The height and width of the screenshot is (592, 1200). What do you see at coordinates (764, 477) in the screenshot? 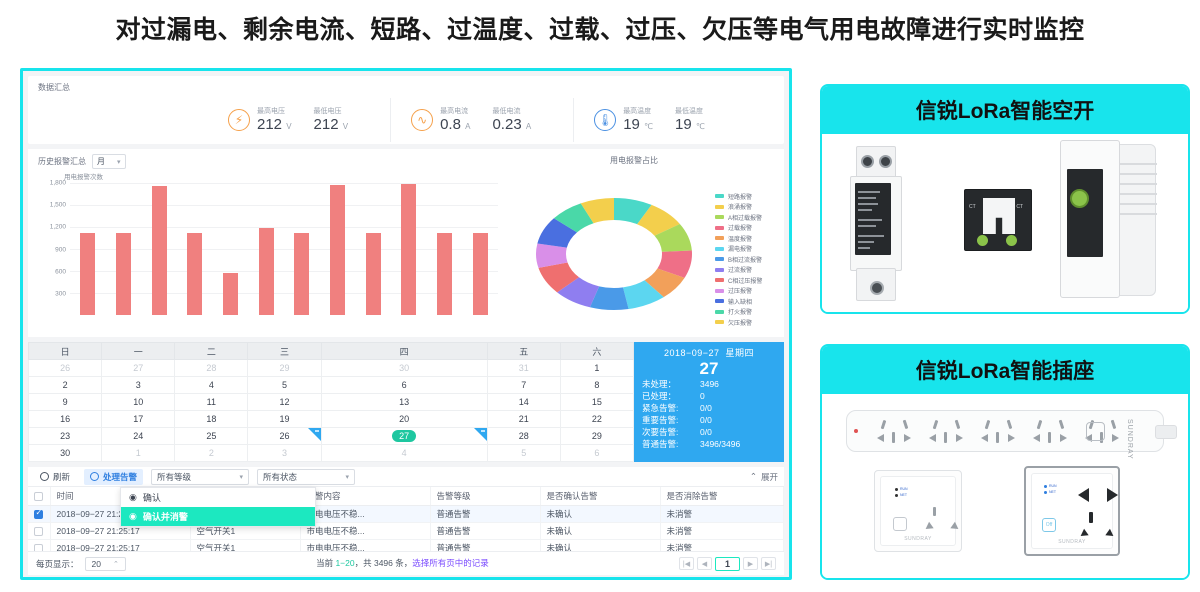
I see `expand-button: ⌃ 展开` at bounding box center [764, 477].